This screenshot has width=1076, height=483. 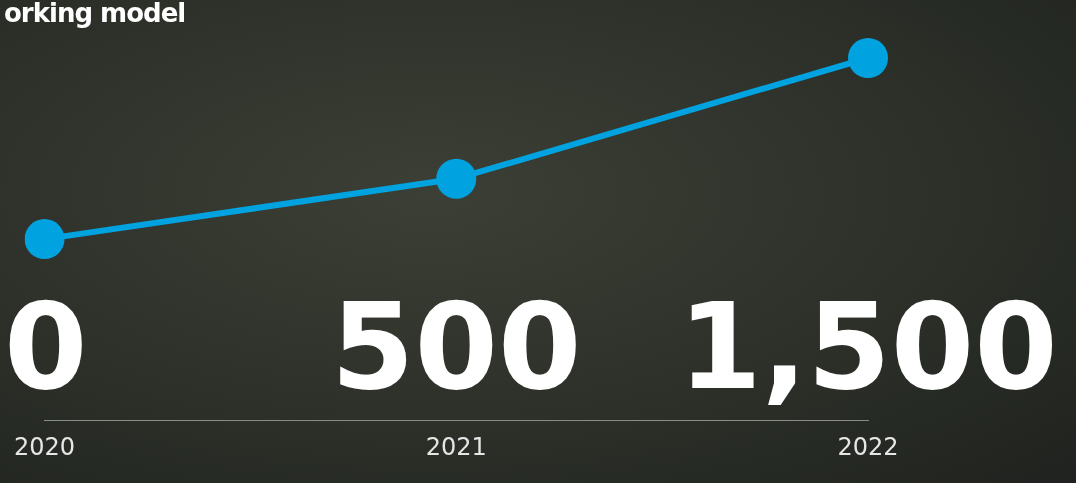 I want to click on data-label: 0, so click(x=46, y=346).